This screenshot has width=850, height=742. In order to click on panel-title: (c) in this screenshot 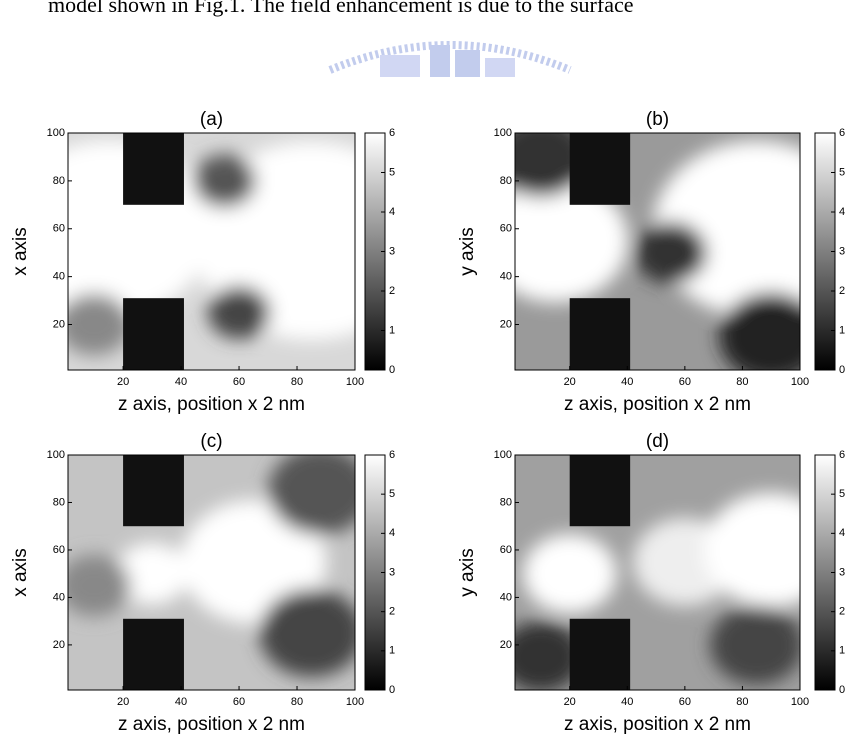, I will do `click(211, 441)`.